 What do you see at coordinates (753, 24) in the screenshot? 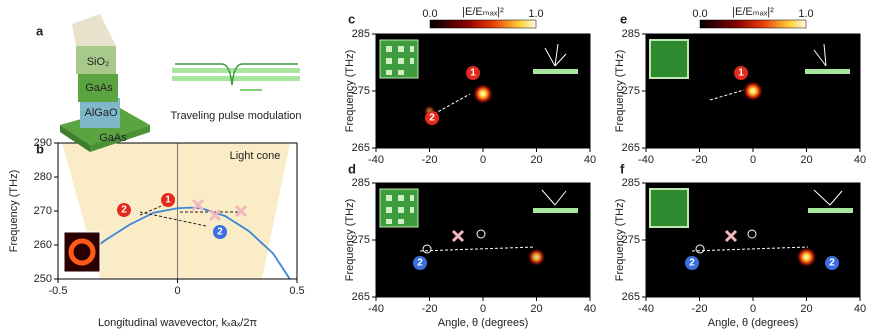
I see `colorbar` at bounding box center [753, 24].